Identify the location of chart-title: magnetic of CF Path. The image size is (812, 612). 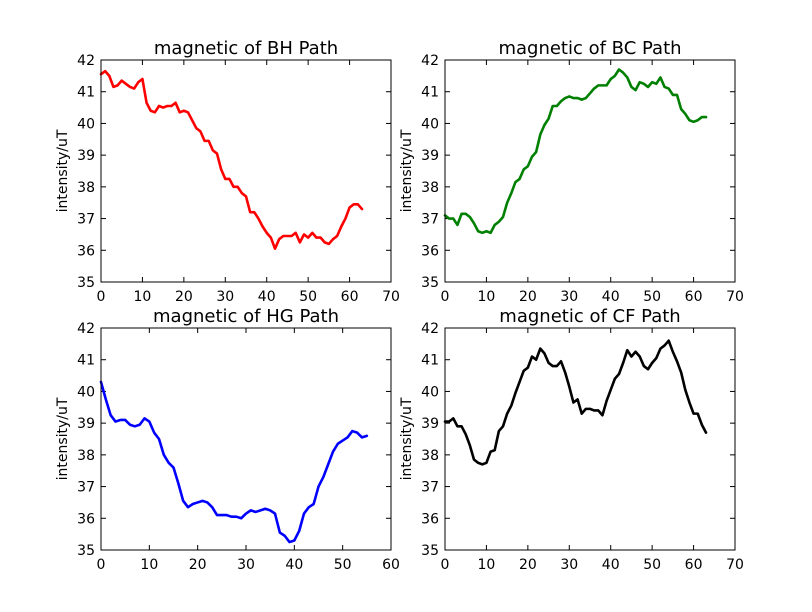
(589, 316).